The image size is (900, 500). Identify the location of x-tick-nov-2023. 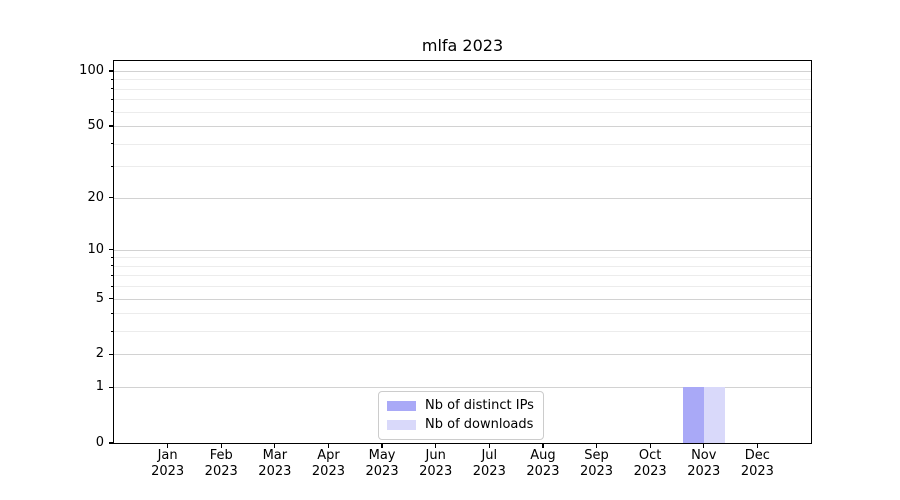
(704, 446).